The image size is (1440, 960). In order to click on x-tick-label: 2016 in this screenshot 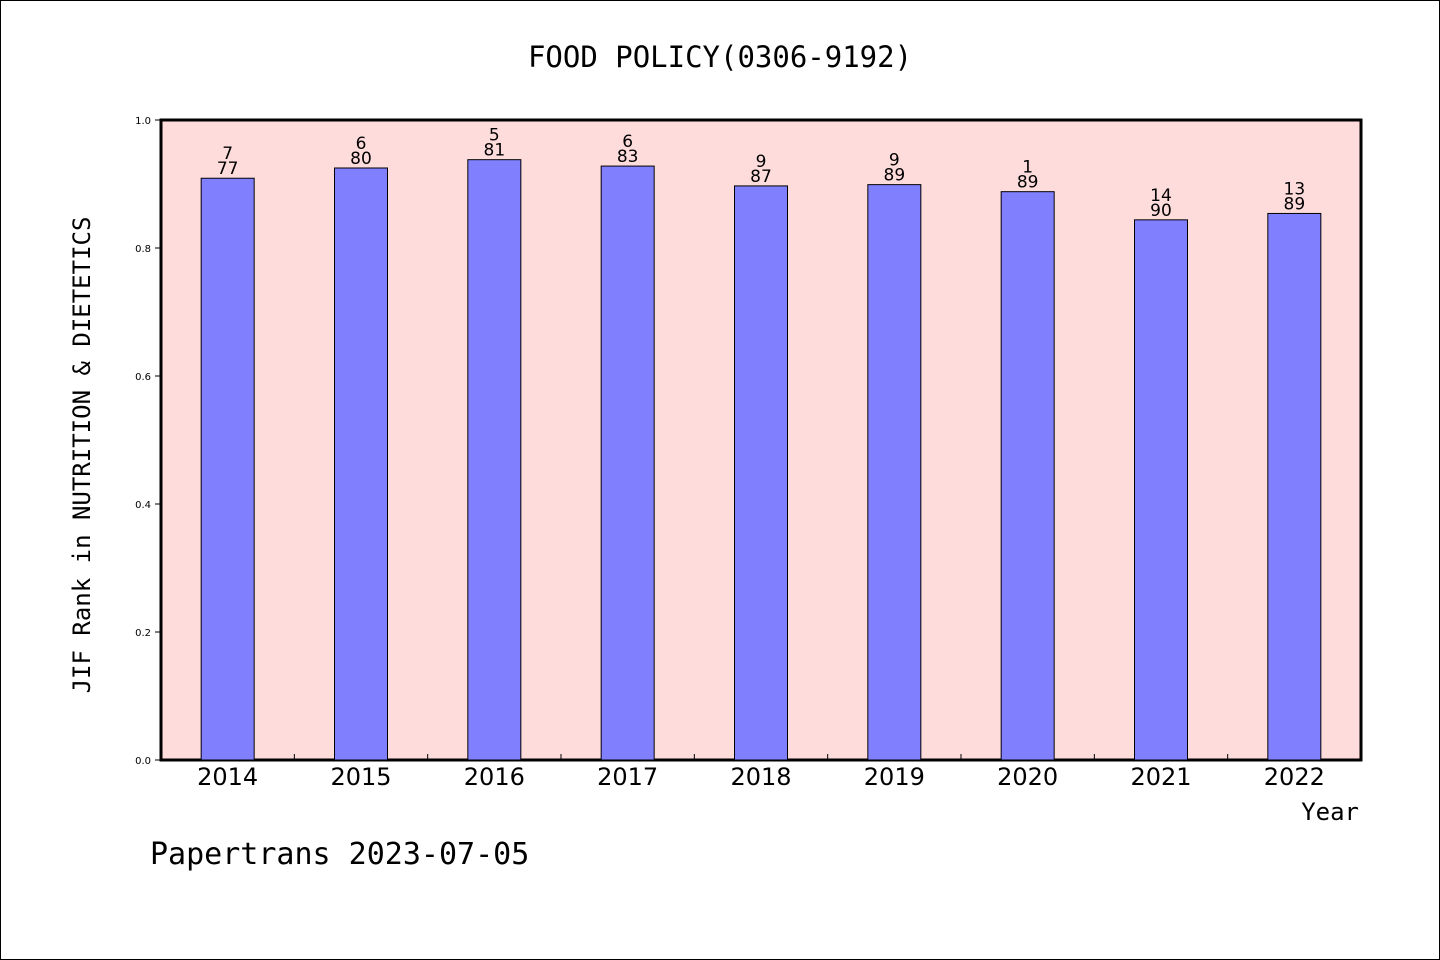, I will do `click(494, 777)`.